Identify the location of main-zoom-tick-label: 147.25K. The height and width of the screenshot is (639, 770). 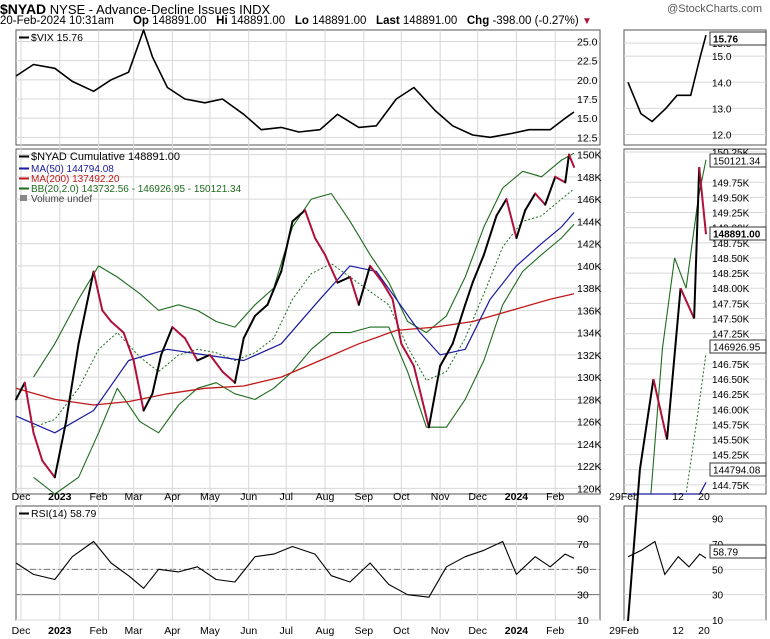
(731, 335).